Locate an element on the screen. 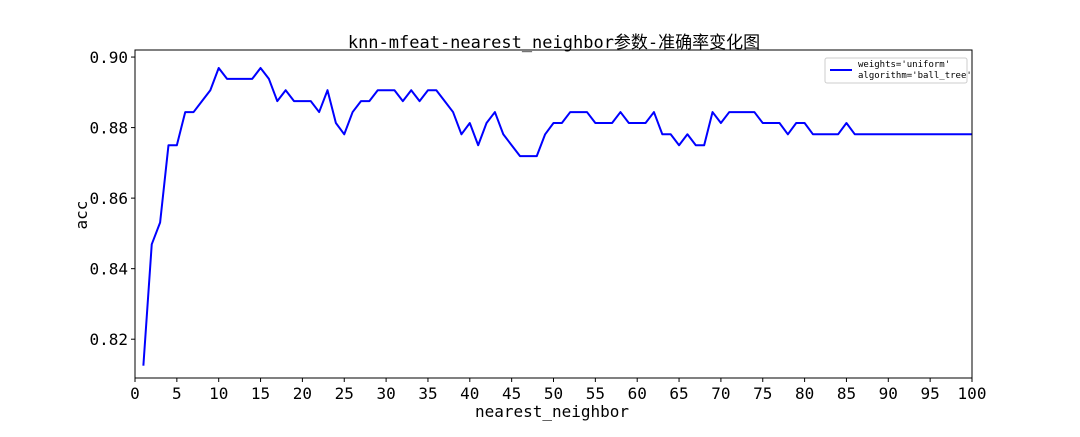  legend-box is located at coordinates (896, 70).